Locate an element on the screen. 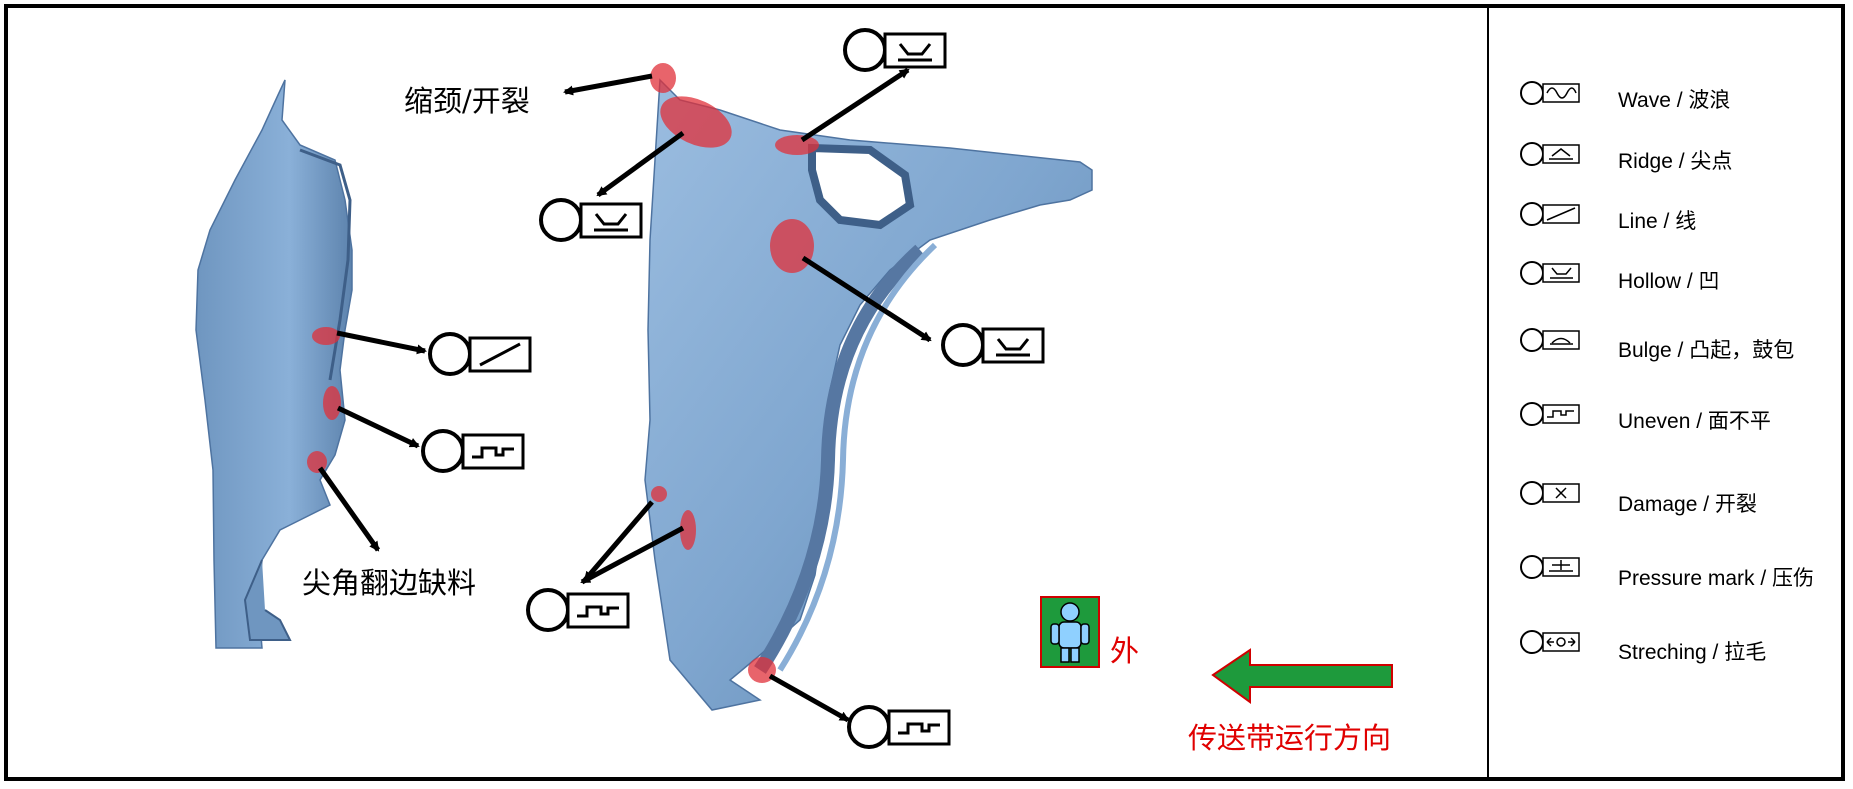 Image resolution: width=1853 pixels, height=789 pixels. legend-item-uneven: Uneven / 面不平 is located at coordinates (1678, 419).